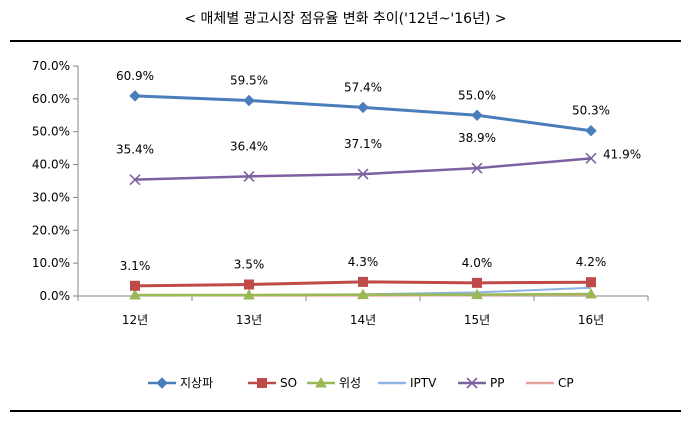 The height and width of the screenshot is (427, 691). I want to click on data-label: 50.3%, so click(591, 111).